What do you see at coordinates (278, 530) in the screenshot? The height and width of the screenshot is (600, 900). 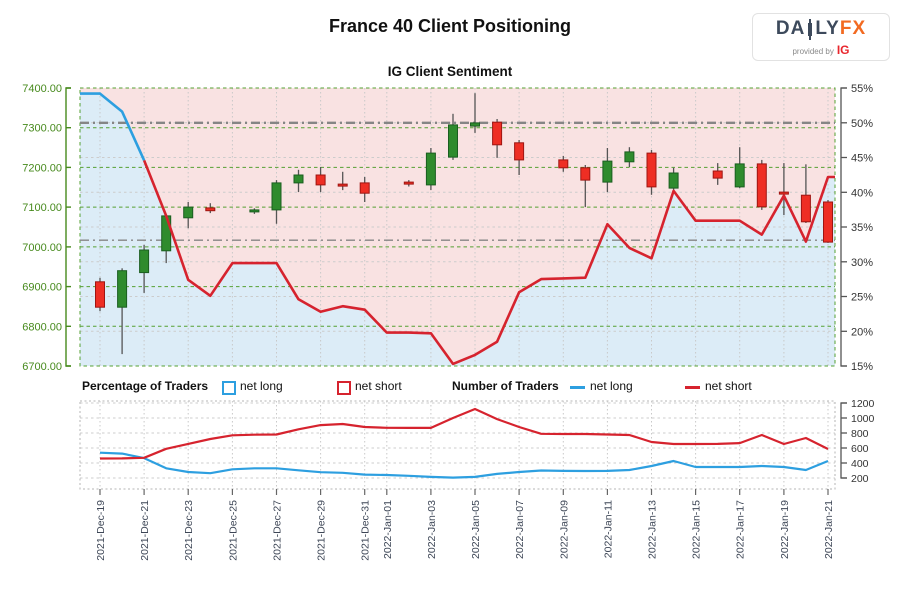 I see `date-tick-label: 2021-Dec-27` at bounding box center [278, 530].